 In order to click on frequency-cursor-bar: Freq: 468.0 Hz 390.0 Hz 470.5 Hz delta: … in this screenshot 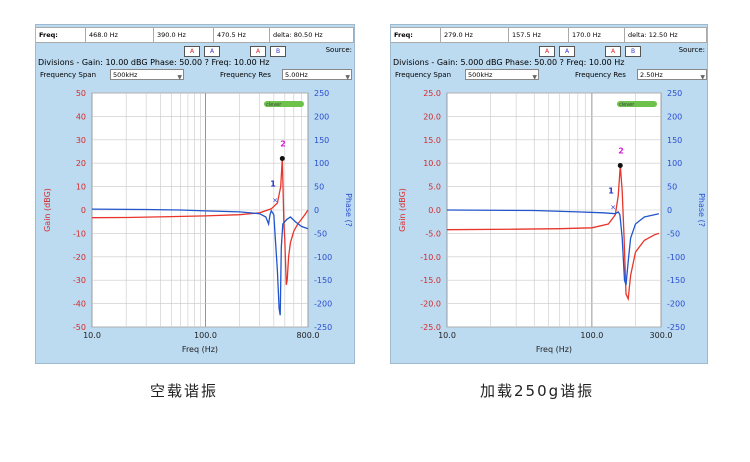, I will do `click(195, 35)`.